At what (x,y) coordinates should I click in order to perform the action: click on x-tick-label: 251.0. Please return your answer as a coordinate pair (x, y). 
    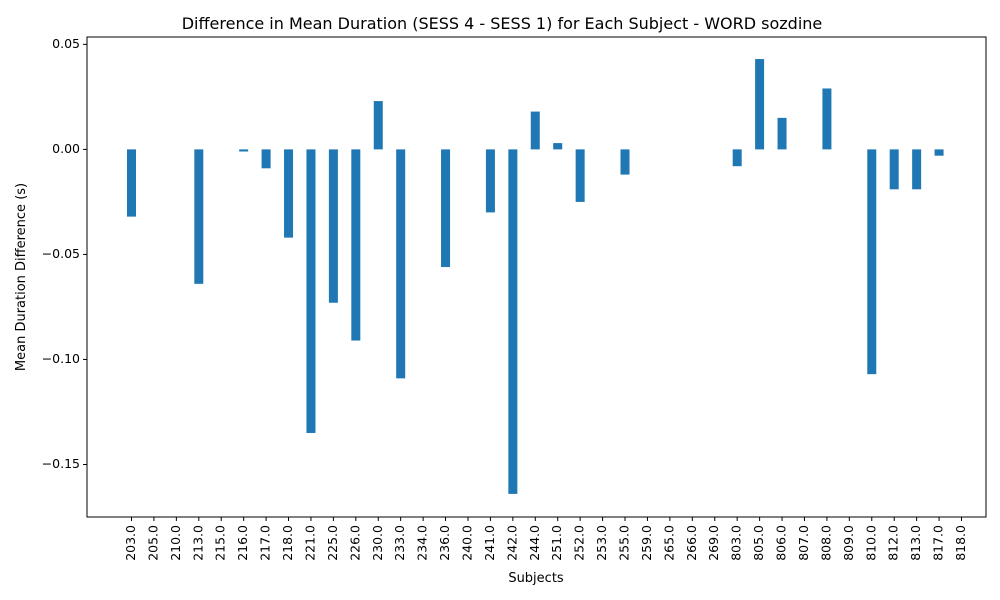
    Looking at the image, I should click on (556, 543).